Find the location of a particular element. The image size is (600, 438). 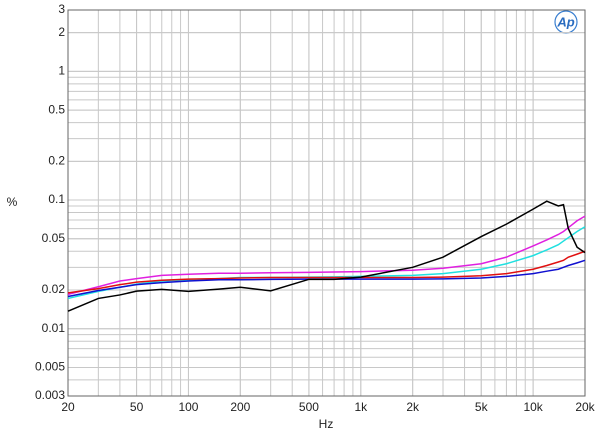

x-tick-label: 20 is located at coordinates (68, 407).